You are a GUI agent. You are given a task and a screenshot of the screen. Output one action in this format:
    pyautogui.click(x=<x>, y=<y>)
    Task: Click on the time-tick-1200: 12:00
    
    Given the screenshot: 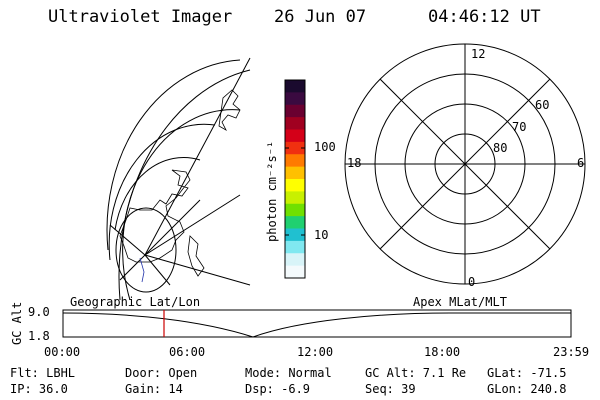 What is the action you would take?
    pyautogui.click(x=315, y=352)
    